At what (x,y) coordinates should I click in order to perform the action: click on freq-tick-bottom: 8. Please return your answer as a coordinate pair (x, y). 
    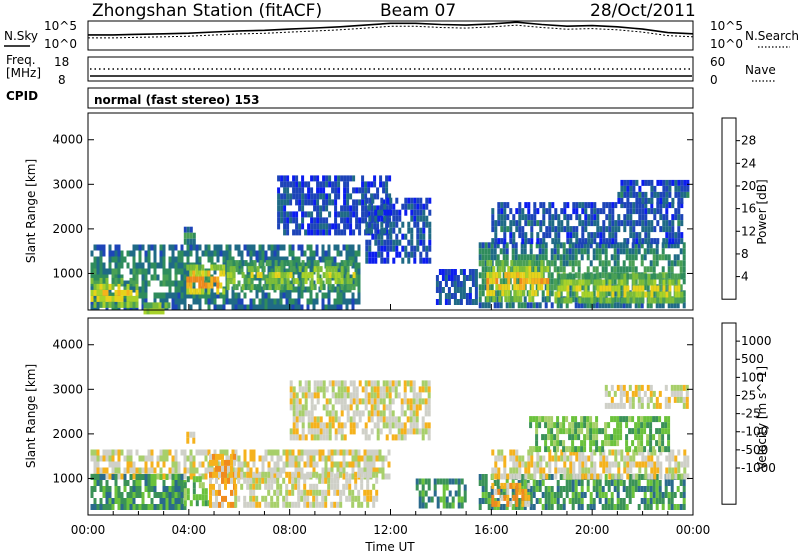
    Looking at the image, I should click on (62, 80).